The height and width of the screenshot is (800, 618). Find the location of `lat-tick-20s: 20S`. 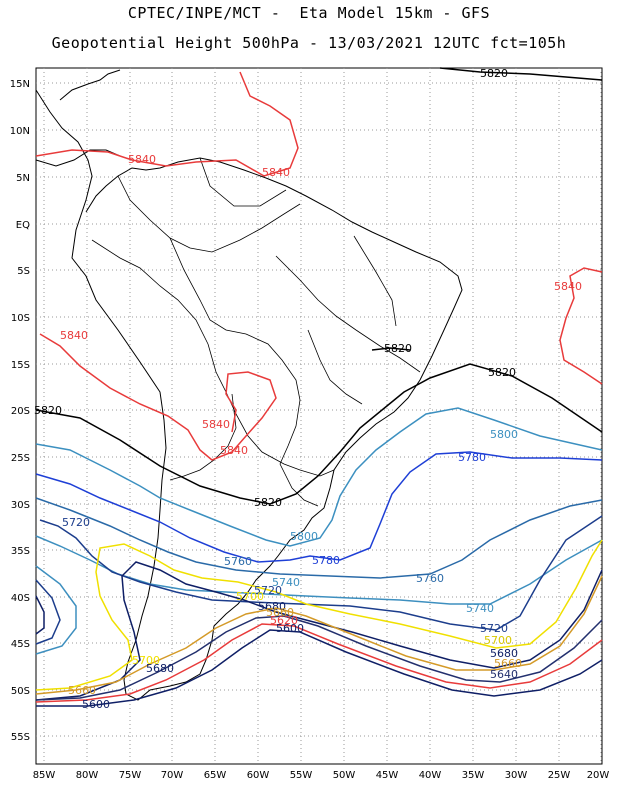

lat-tick-20s: 20S is located at coordinates (20, 411).